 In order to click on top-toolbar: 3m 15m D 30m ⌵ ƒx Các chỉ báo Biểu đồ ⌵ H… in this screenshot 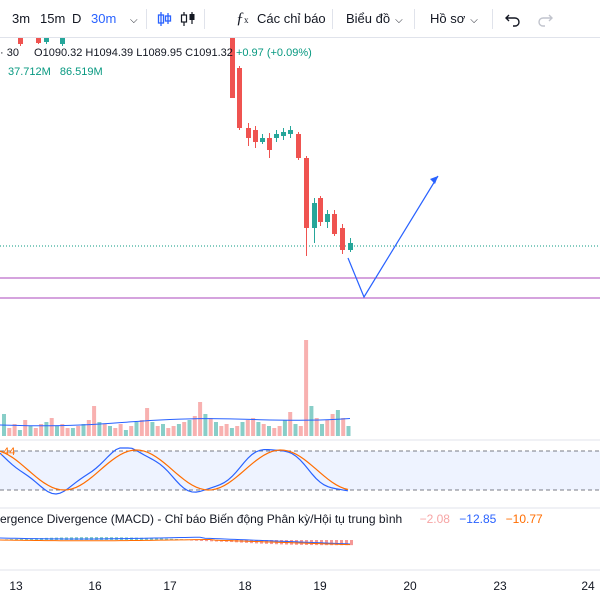, I will do `click(300, 19)`.